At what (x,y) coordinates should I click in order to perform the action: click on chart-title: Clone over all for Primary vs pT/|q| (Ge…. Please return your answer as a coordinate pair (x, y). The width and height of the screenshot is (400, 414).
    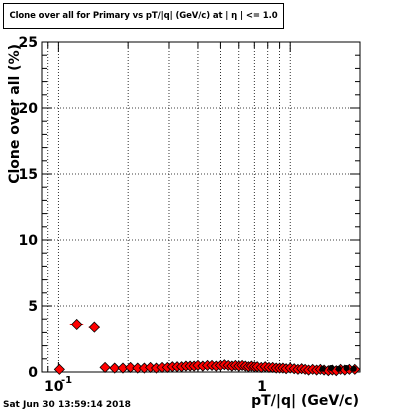
    Looking at the image, I should click on (143, 16).